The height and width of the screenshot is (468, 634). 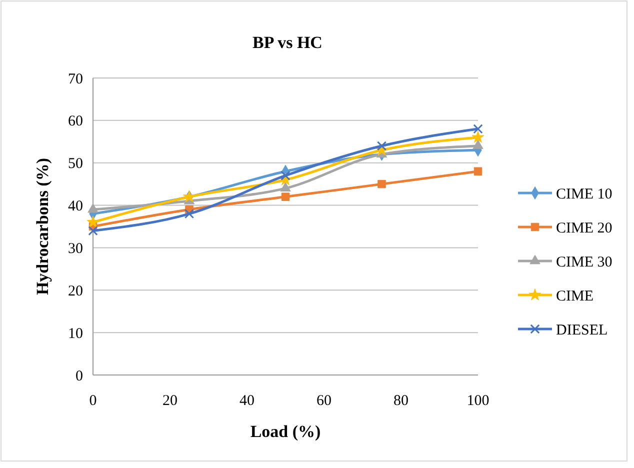 I want to click on legend-label: DIESEL, so click(x=582, y=330).